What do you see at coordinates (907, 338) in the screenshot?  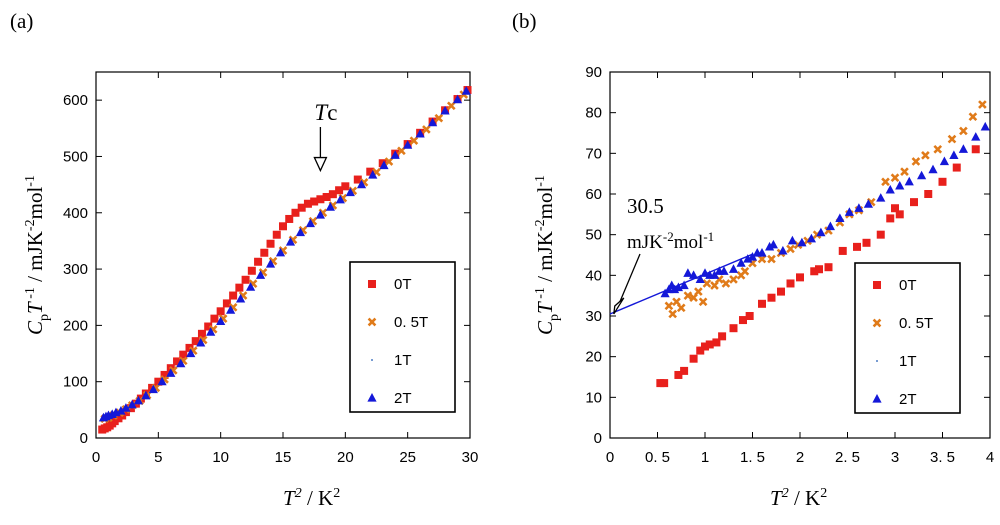 I see `legend: 0T 0. 5T 1T 2T` at bounding box center [907, 338].